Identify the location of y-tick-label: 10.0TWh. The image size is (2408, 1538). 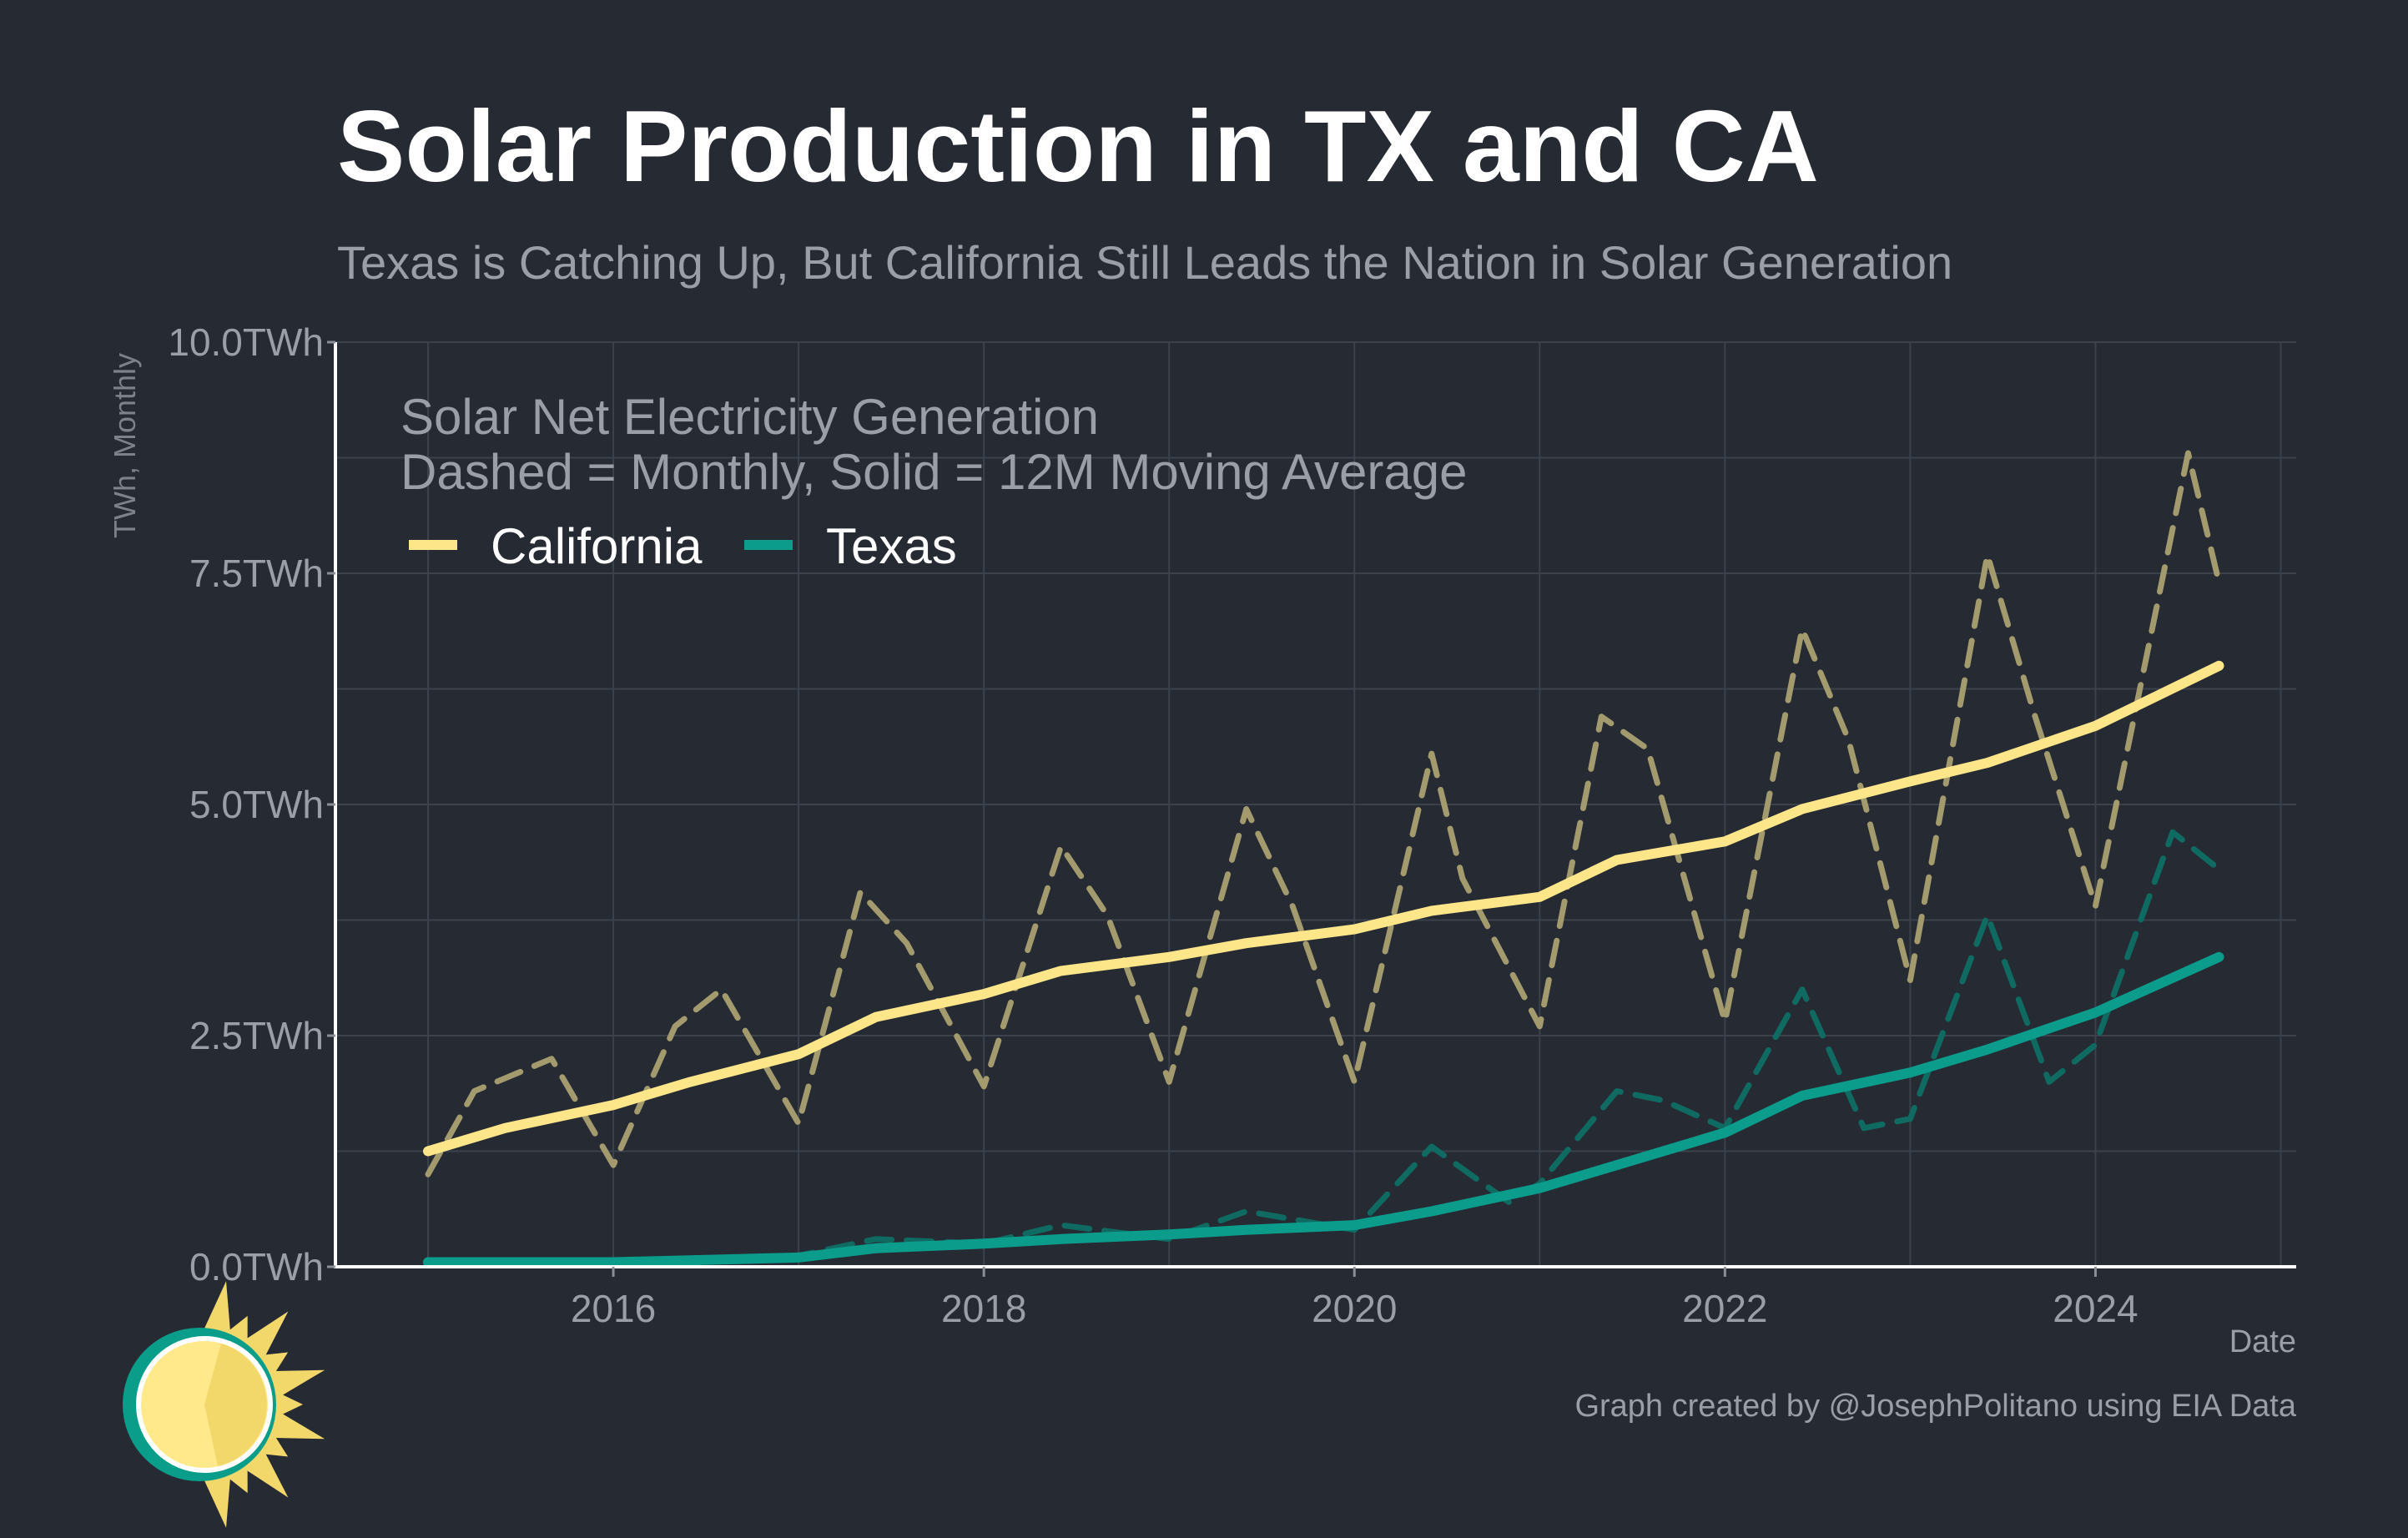
(246, 342).